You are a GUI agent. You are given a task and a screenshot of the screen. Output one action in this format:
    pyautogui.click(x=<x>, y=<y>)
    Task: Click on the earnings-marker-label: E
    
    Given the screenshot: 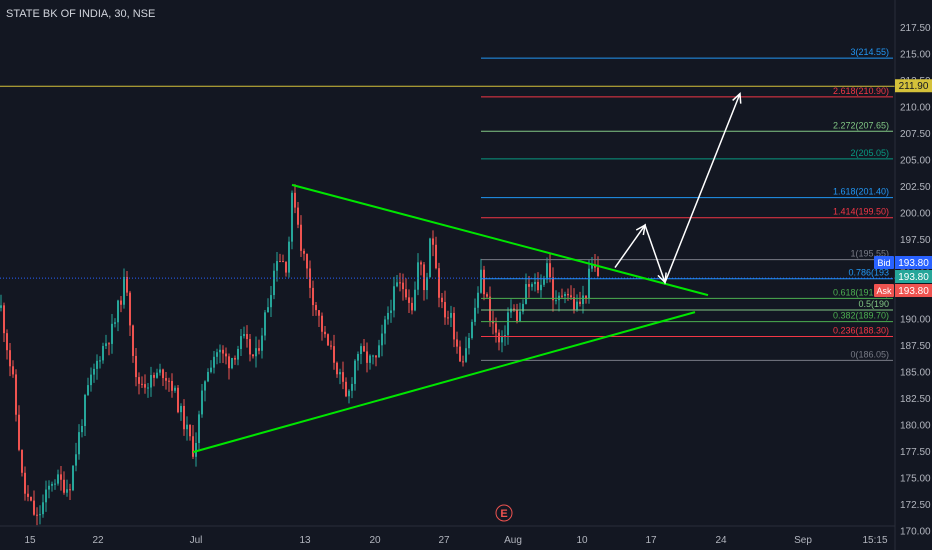 What is the action you would take?
    pyautogui.click(x=503, y=514)
    